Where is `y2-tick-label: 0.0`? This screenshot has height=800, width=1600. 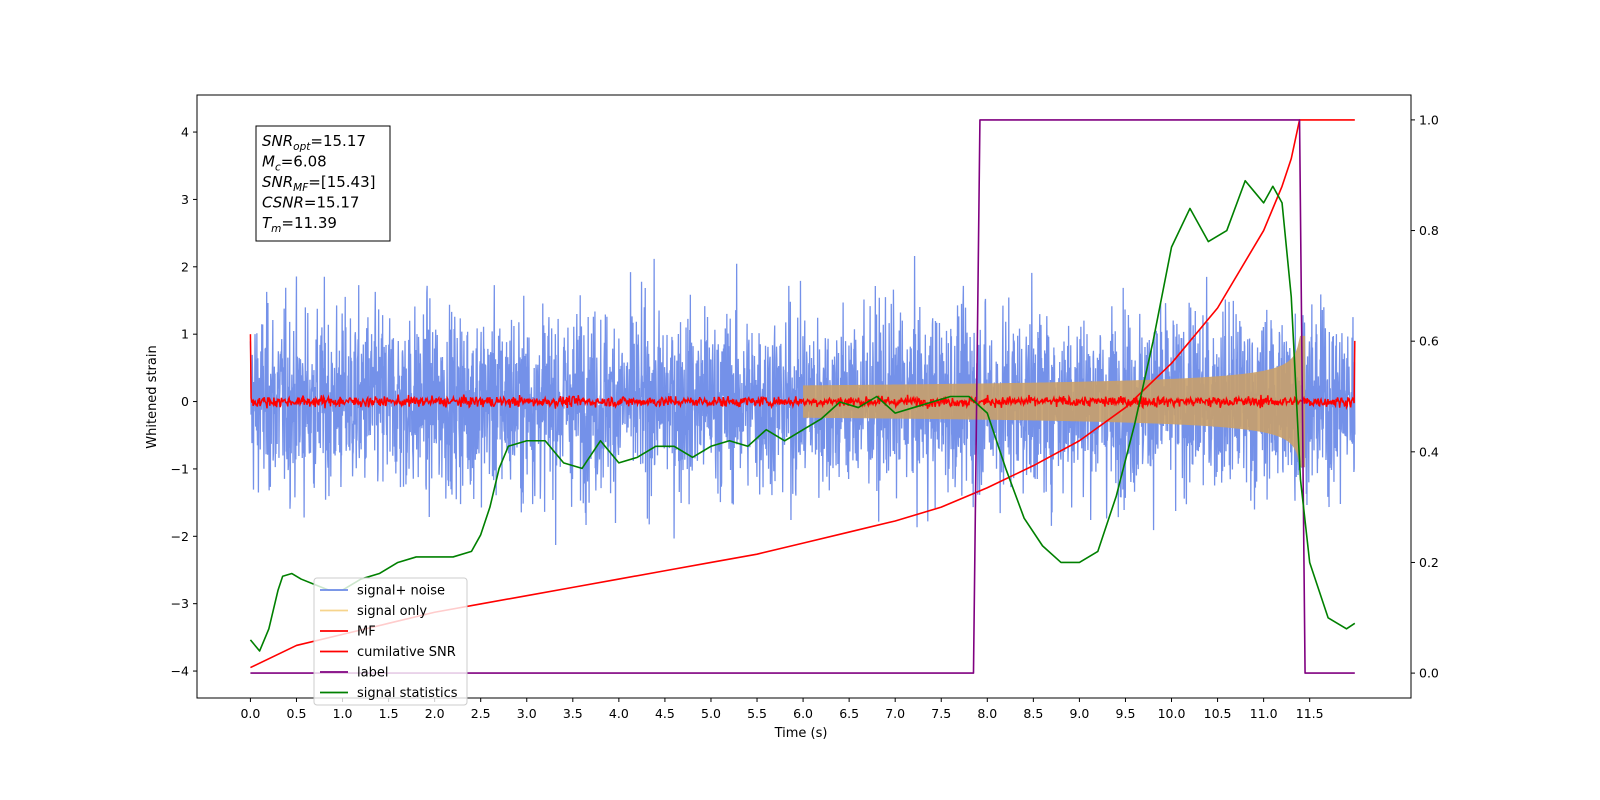 y2-tick-label: 0.0 is located at coordinates (1429, 673).